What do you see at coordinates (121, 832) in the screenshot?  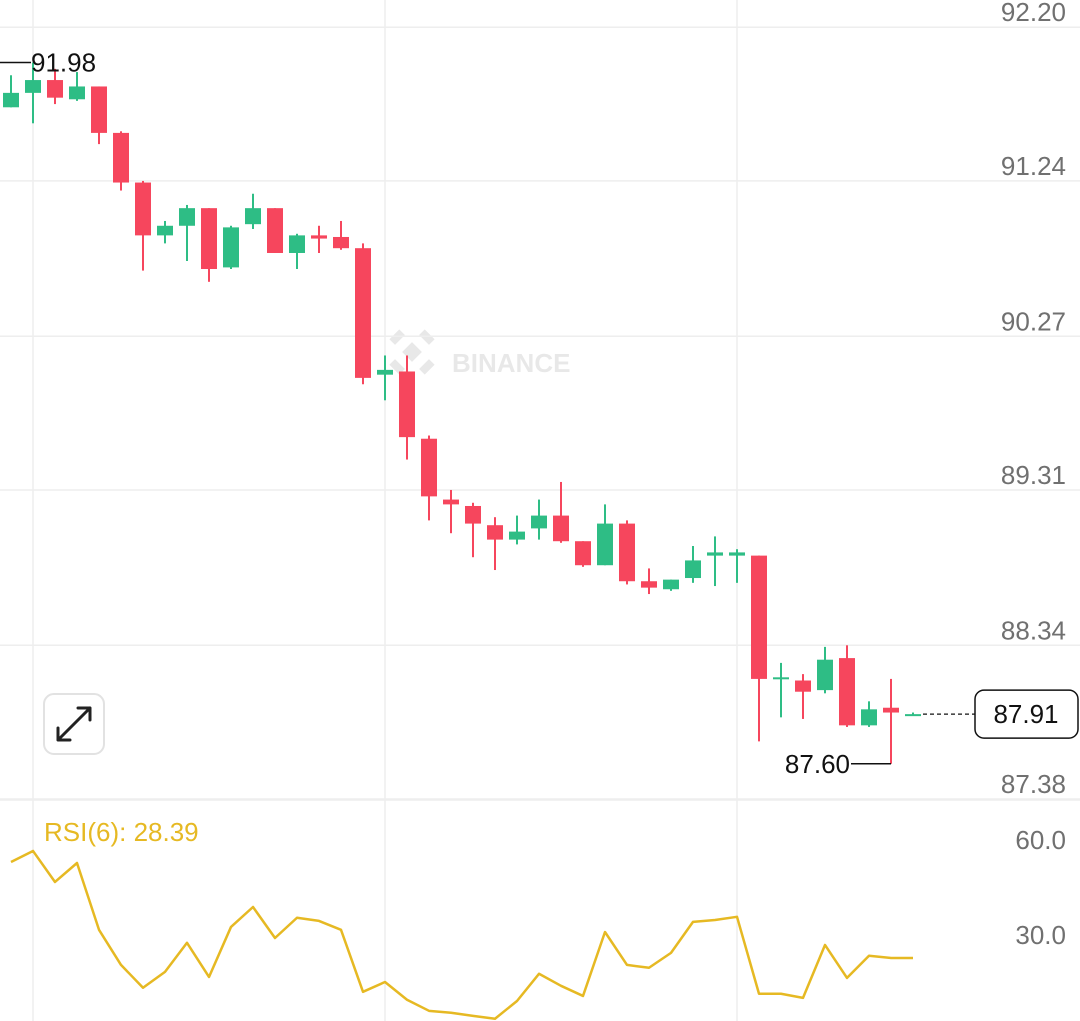 I see `rsi-title: RSI(6): 28.39` at bounding box center [121, 832].